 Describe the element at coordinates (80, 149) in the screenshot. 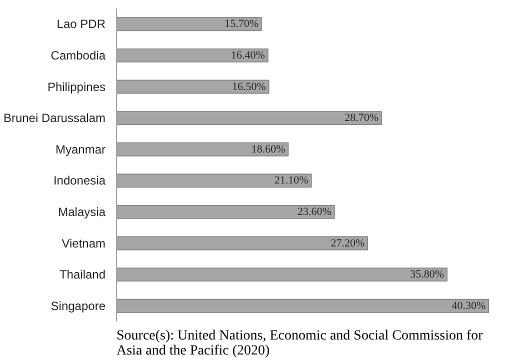

I see `y-tick-label: Myanmar` at that location.